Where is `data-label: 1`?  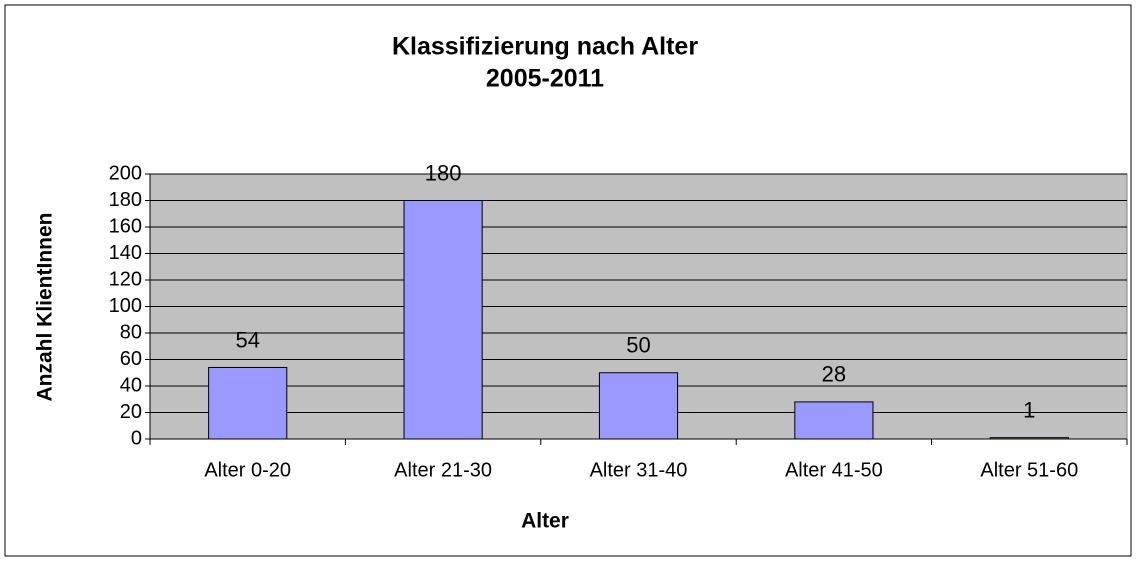
data-label: 1 is located at coordinates (1029, 409).